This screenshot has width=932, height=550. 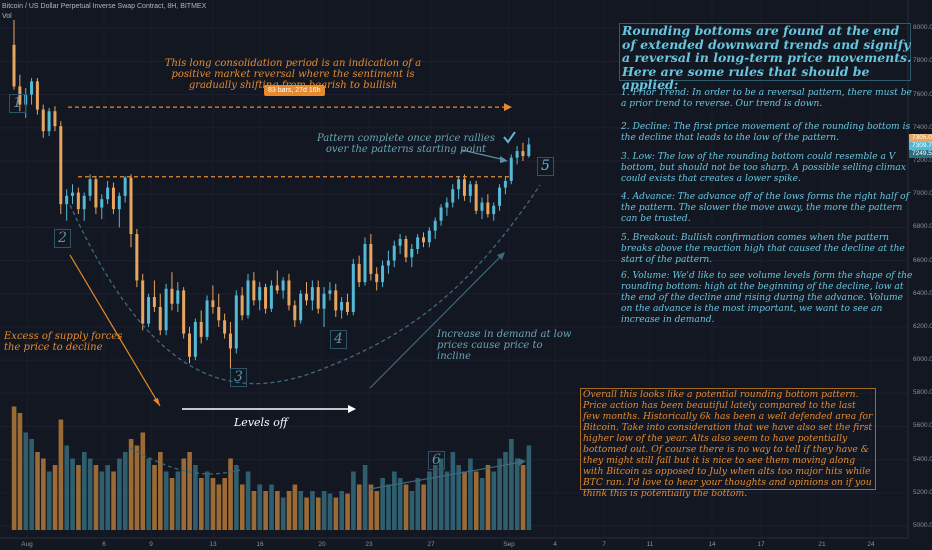 What do you see at coordinates (260, 544) in the screenshot?
I see `x-tick-label: 16` at bounding box center [260, 544].